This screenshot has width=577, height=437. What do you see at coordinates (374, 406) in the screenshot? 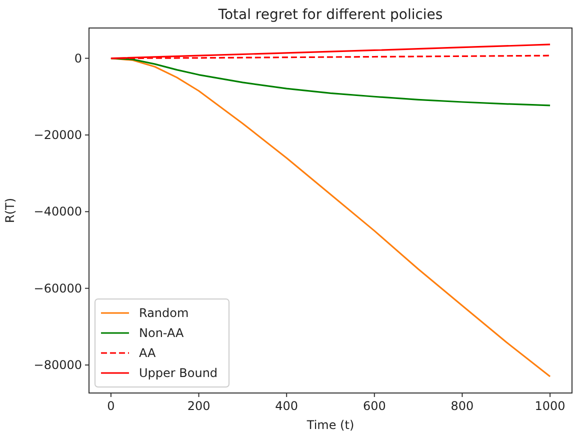
I see `x-tick-label: 600` at bounding box center [374, 406].